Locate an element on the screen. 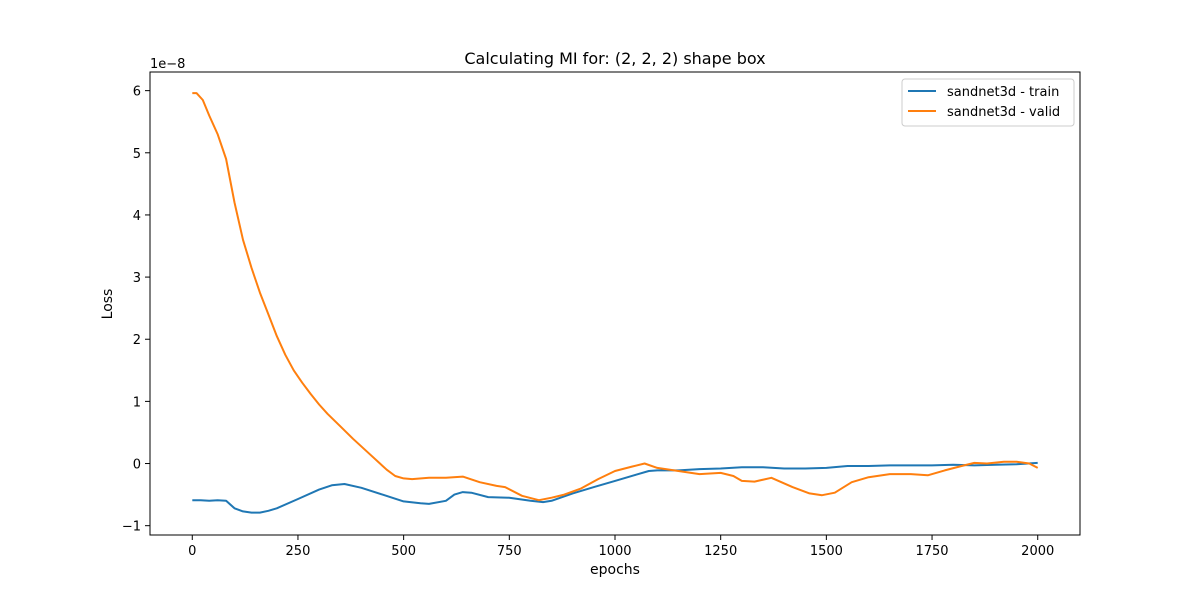 This screenshot has height=600, width=1200. y-axis-label: Loss is located at coordinates (108, 304).